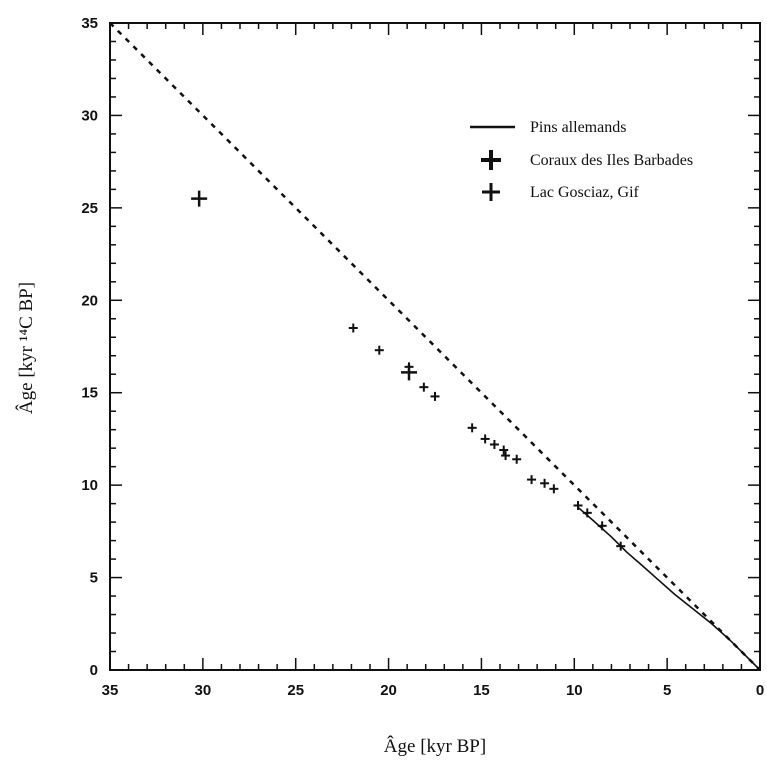 The height and width of the screenshot is (770, 767). Describe the element at coordinates (667, 690) in the screenshot. I see `x-tick-label: 5` at that location.